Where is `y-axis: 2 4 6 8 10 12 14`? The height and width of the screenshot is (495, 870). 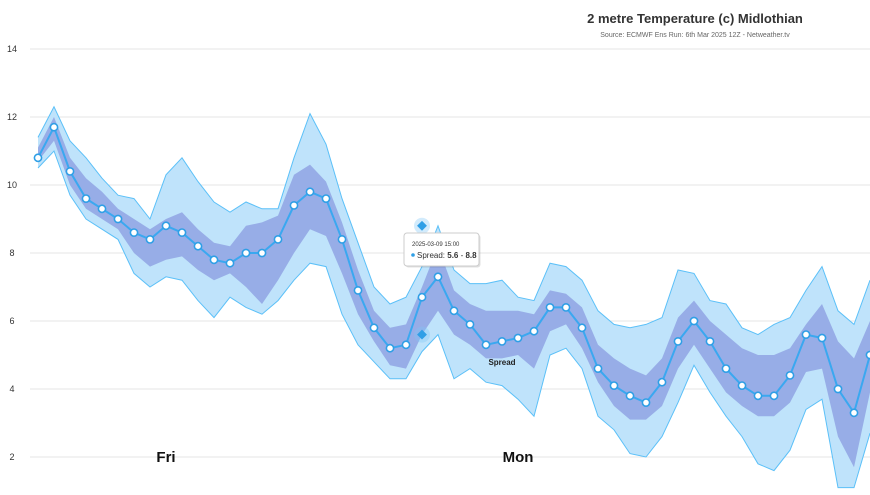
y-axis: 2 4 6 8 10 12 14 is located at coordinates (12, 253).